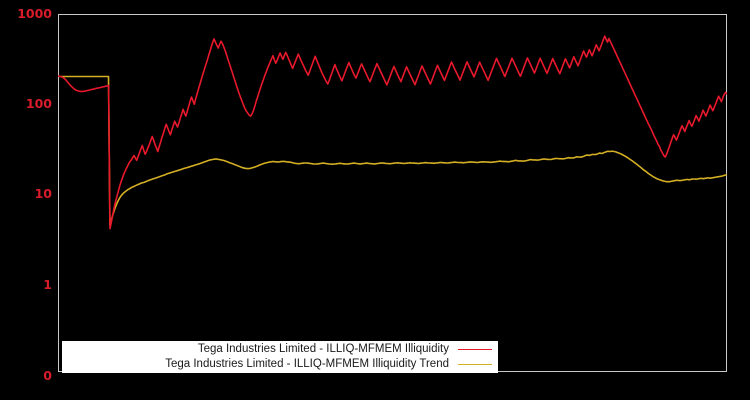  I want to click on y-tick-1000: 1000, so click(34, 13).